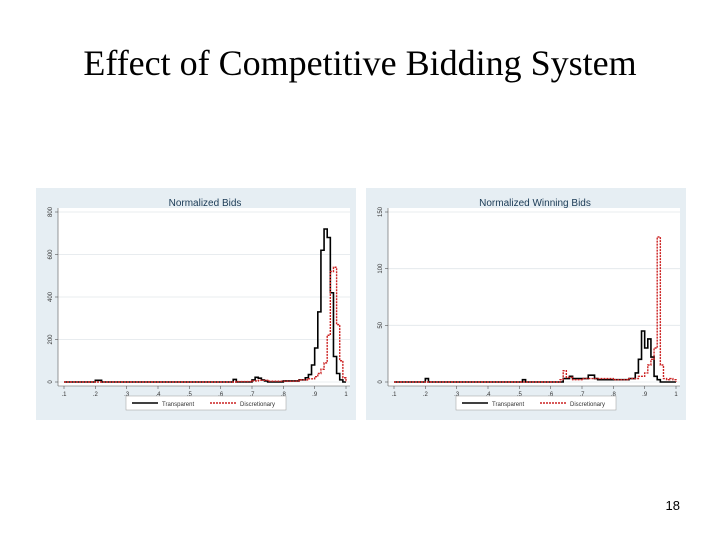  I want to click on y-tick-label: 50, so click(381, 324).